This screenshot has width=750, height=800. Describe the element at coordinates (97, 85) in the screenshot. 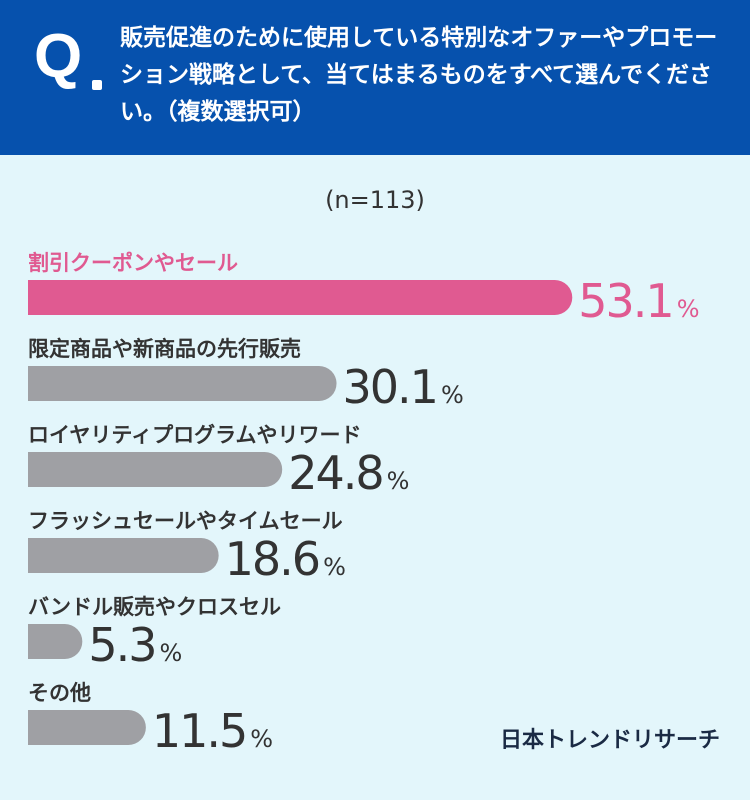

I see `question-mark-dot` at that location.